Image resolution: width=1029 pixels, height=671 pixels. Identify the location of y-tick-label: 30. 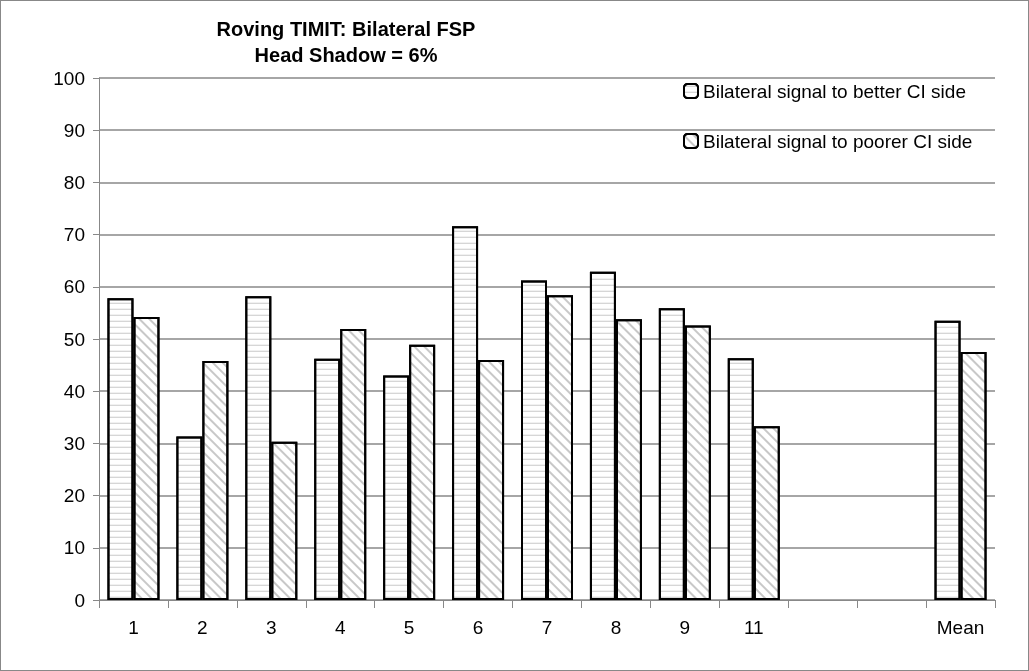
(74, 443).